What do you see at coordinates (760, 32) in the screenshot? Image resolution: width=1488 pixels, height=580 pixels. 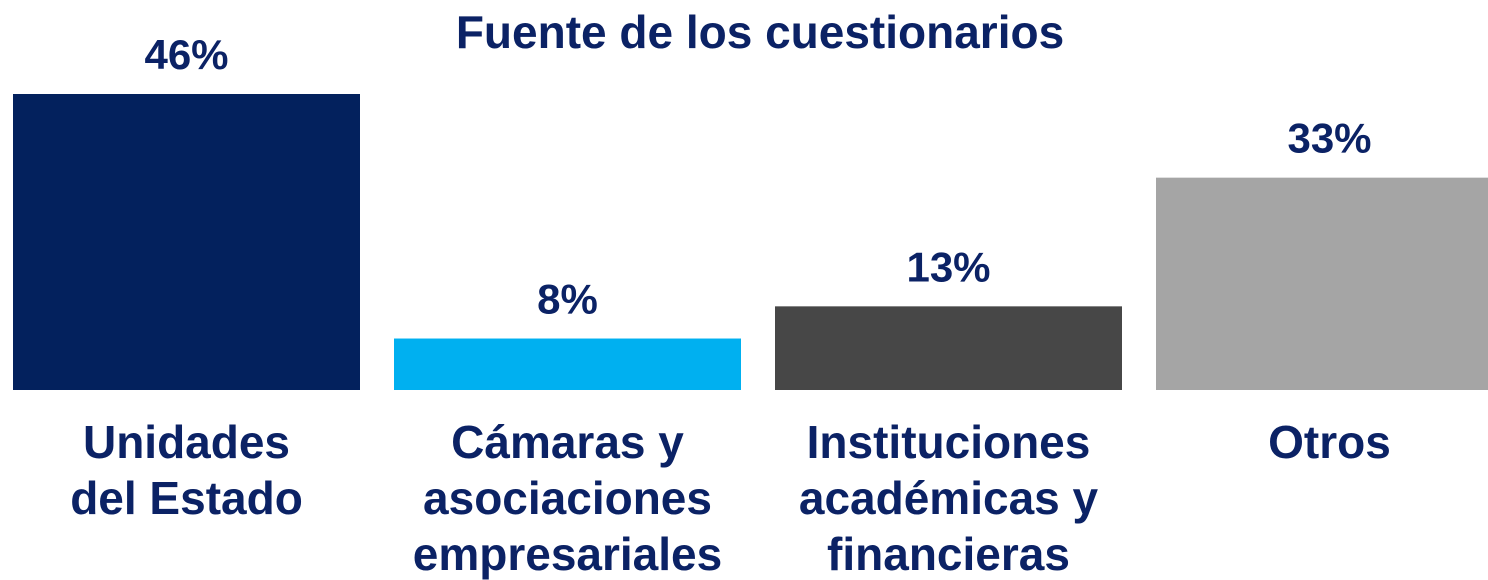 I see `chart-title: Fuente de los cuestionarios` at bounding box center [760, 32].